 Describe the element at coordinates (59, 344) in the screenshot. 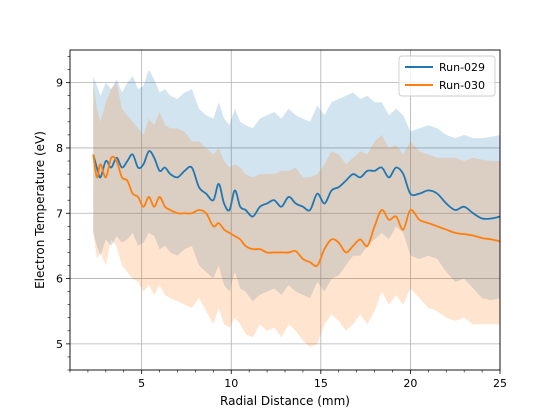

I see `y-tick-label: 5` at that location.